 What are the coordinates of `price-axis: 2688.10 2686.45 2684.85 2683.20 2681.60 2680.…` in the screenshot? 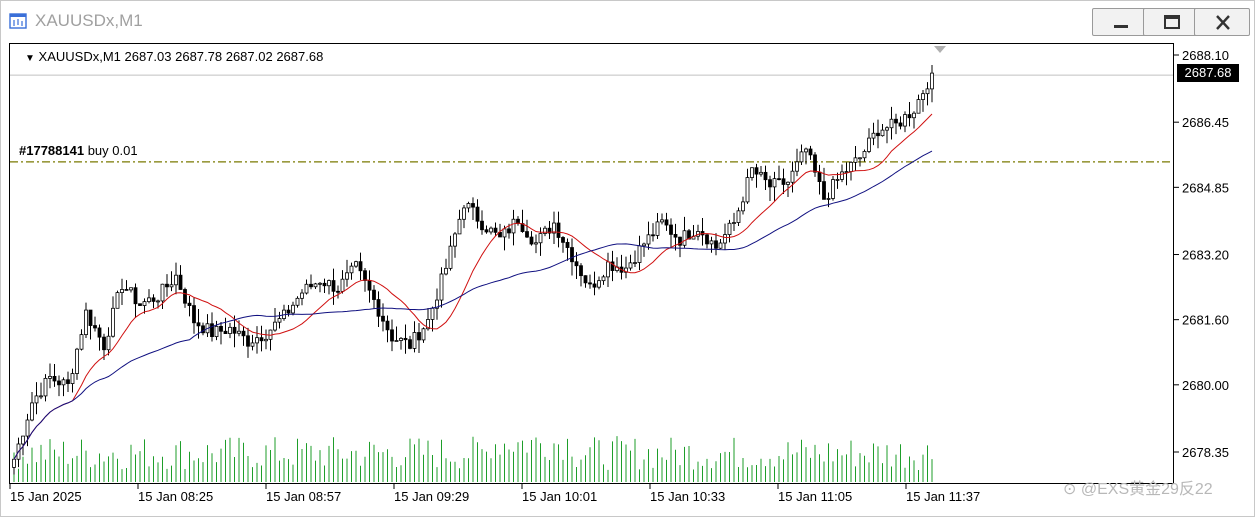 It's located at (1209, 263).